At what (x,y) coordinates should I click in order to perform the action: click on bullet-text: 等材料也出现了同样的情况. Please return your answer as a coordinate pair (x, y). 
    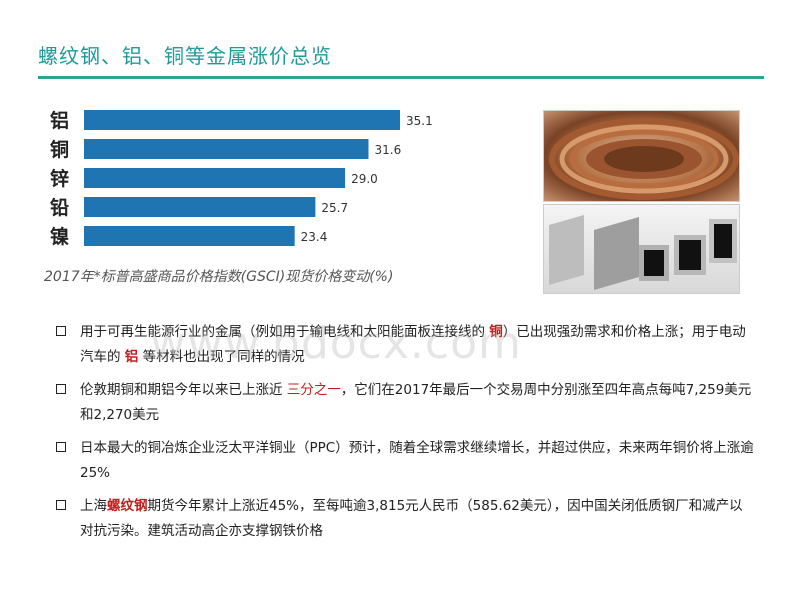
    Looking at the image, I should click on (221, 357).